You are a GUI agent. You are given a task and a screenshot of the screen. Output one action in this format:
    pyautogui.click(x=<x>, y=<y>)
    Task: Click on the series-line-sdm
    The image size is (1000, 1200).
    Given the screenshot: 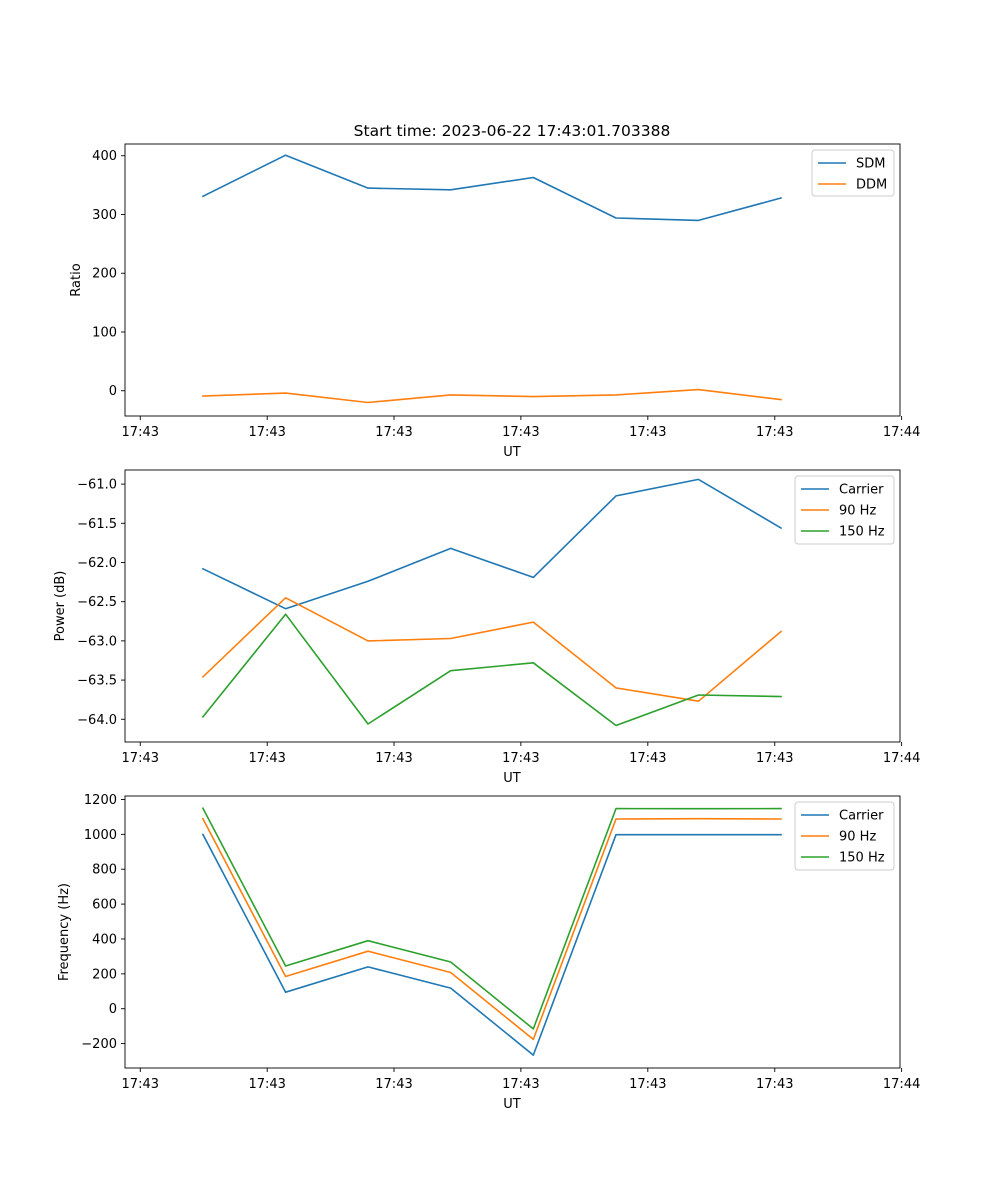 What is the action you would take?
    pyautogui.click(x=491, y=188)
    